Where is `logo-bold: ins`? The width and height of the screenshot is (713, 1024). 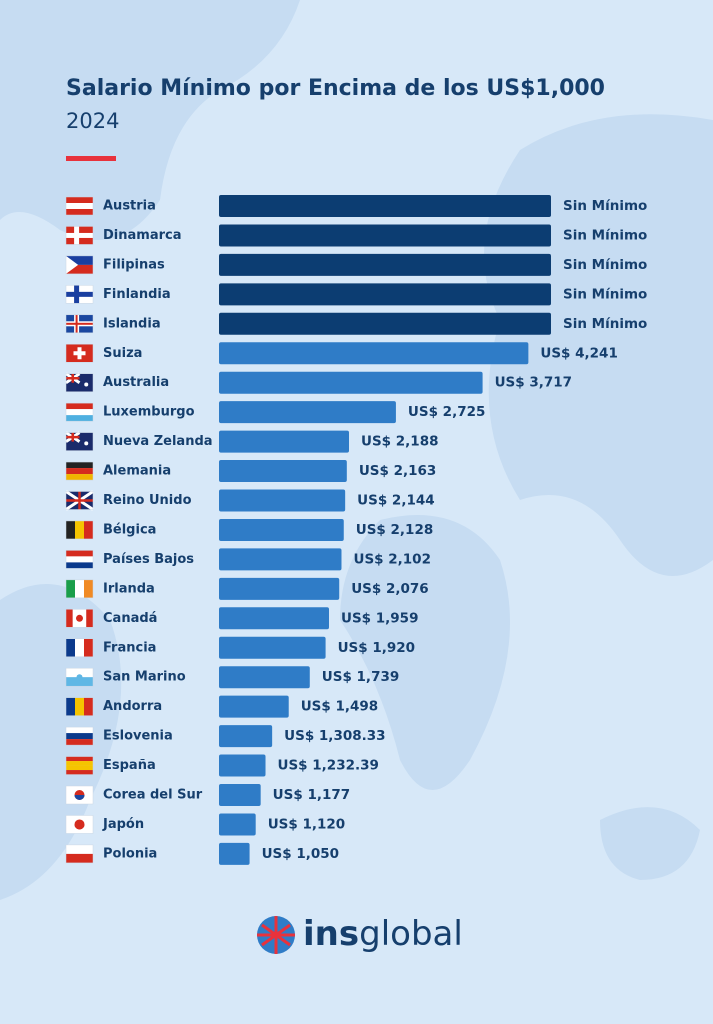
logo-bold: ins is located at coordinates (331, 934).